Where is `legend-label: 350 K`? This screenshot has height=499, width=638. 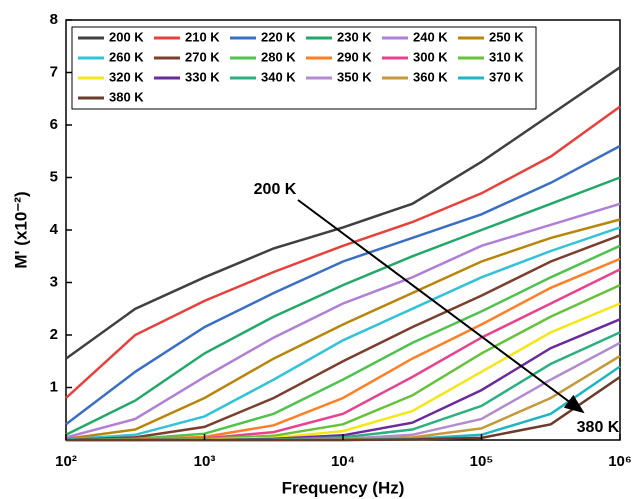 legend-label: 350 K is located at coordinates (354, 76).